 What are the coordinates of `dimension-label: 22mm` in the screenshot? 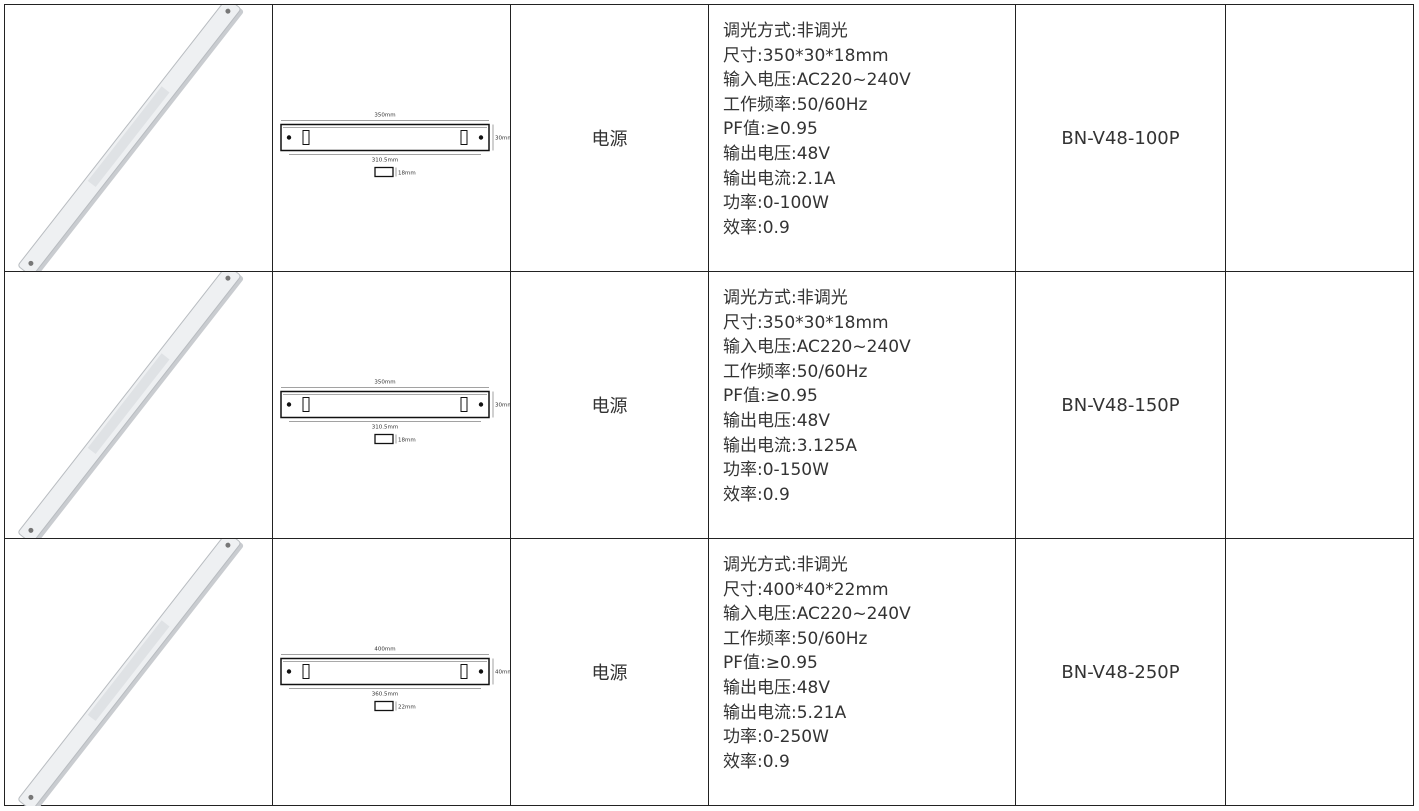 It's located at (407, 708).